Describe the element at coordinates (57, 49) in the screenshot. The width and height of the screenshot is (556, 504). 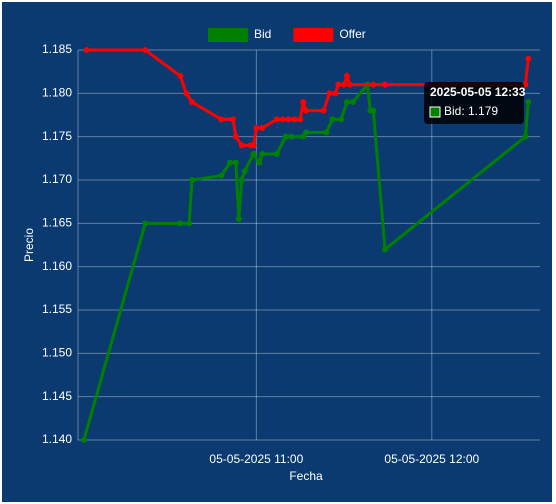
I see `y-tick-label: 1.185` at that location.